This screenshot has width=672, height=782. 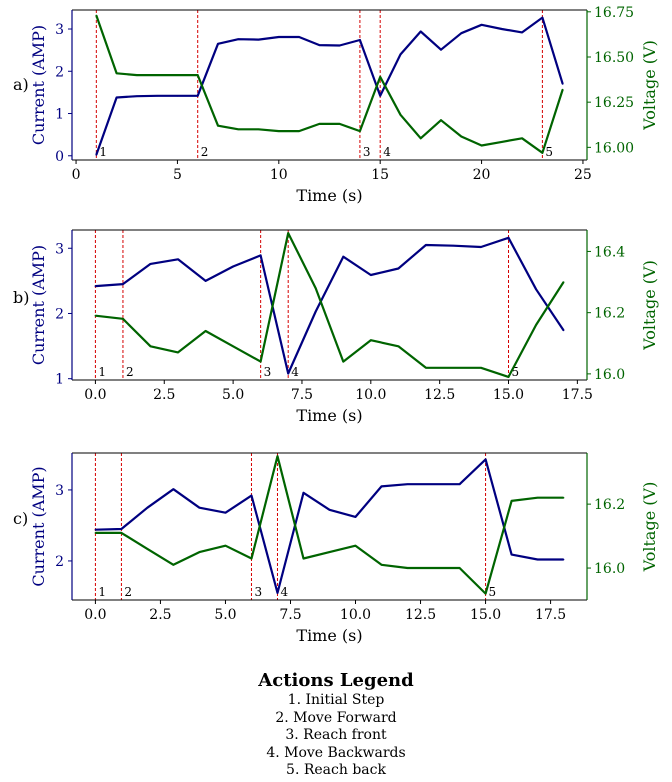 I want to click on x-tick-label: 12.5, so click(x=439, y=395).